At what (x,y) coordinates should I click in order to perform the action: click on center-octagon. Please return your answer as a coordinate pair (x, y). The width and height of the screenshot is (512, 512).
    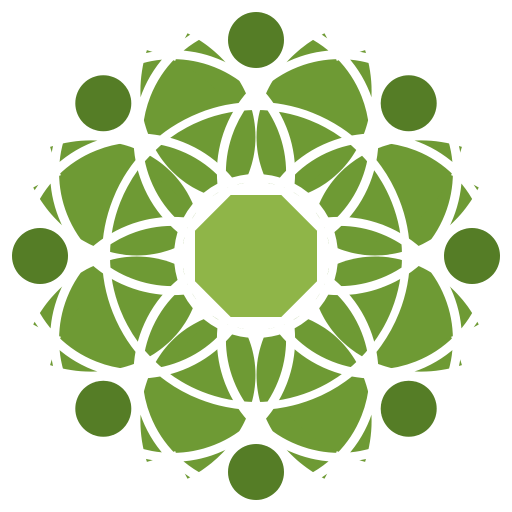
    Looking at the image, I should click on (256, 256).